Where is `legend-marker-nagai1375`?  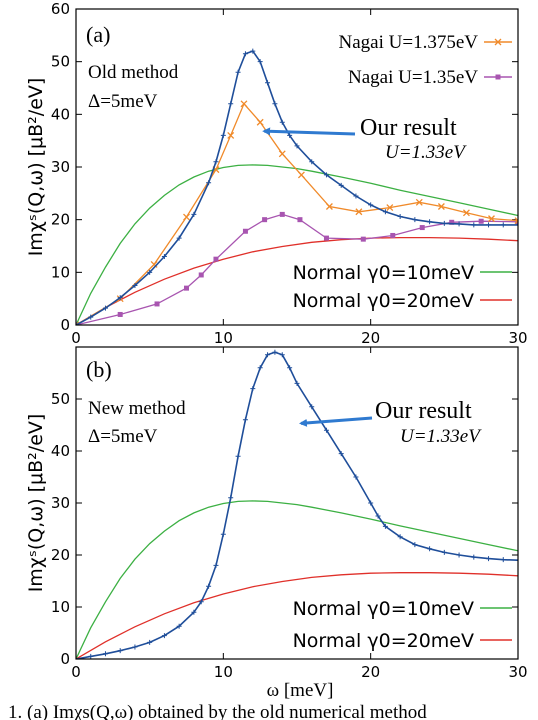
legend-marker-nagai1375 is located at coordinates (498, 42).